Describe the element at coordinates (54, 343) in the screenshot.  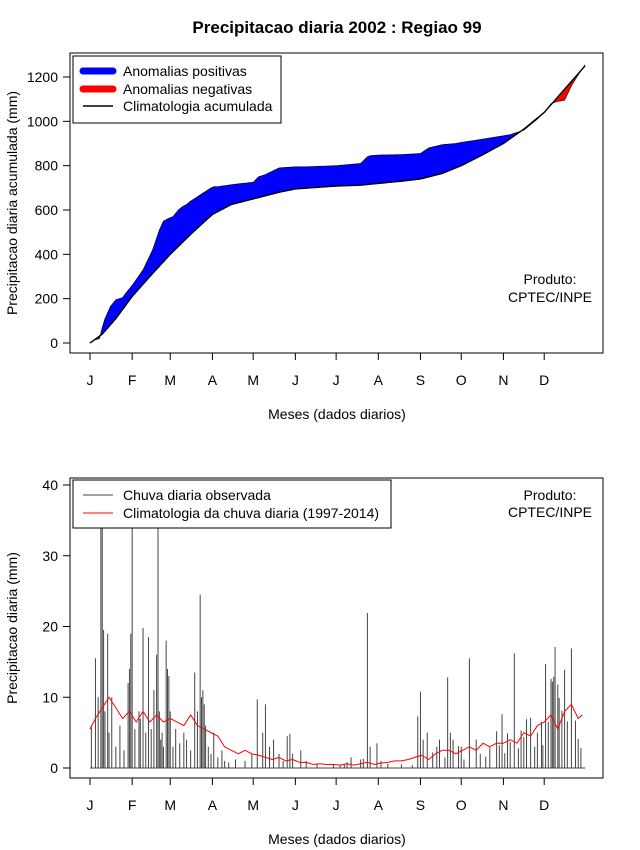
I see `top-y-tick-label: 0` at that location.